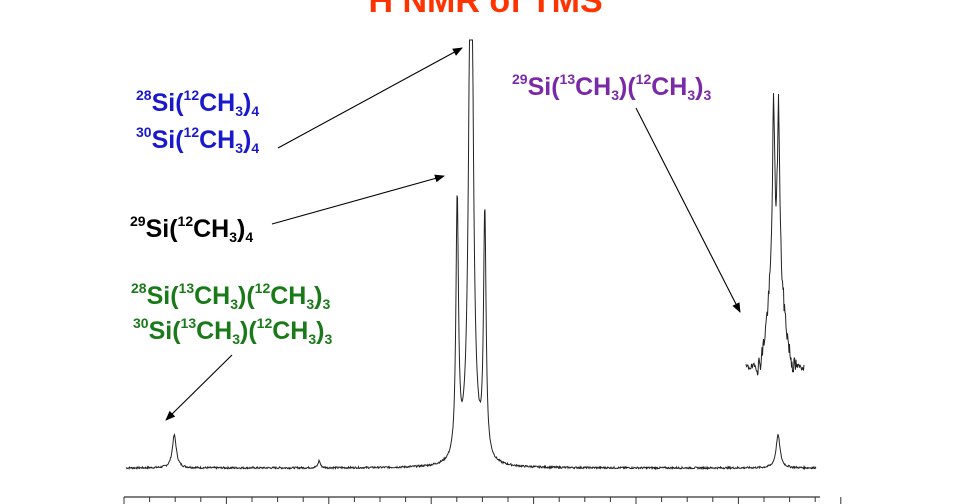  I want to click on arrow-blue-to-main-peak, so click(370, 98).